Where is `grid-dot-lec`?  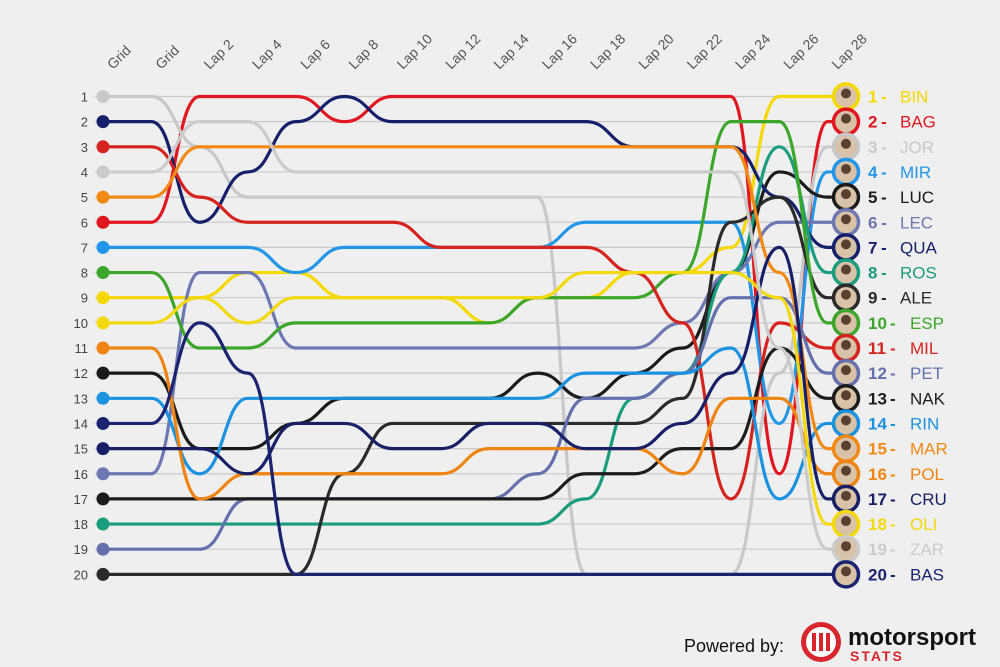
grid-dot-lec is located at coordinates (103, 474).